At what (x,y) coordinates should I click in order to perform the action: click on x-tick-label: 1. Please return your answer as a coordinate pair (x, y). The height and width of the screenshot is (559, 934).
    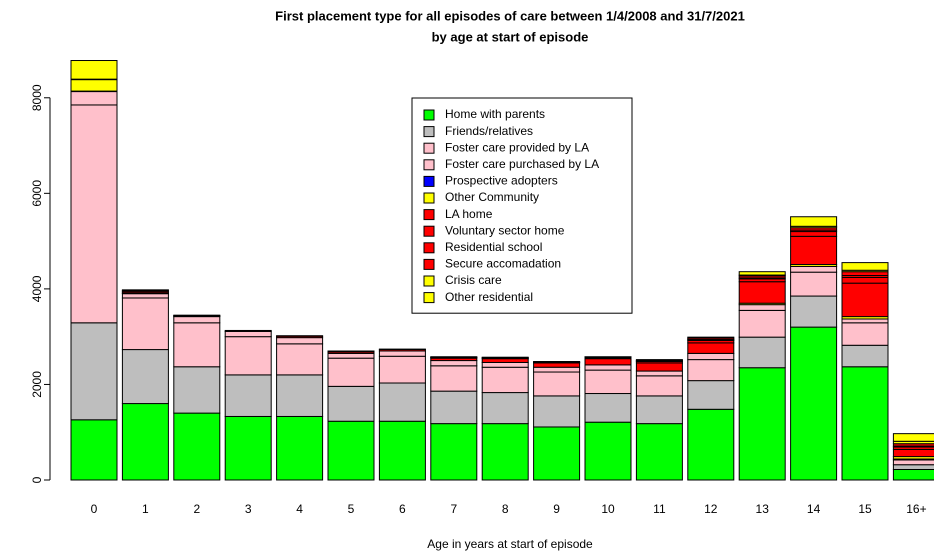
    Looking at the image, I should click on (145, 509).